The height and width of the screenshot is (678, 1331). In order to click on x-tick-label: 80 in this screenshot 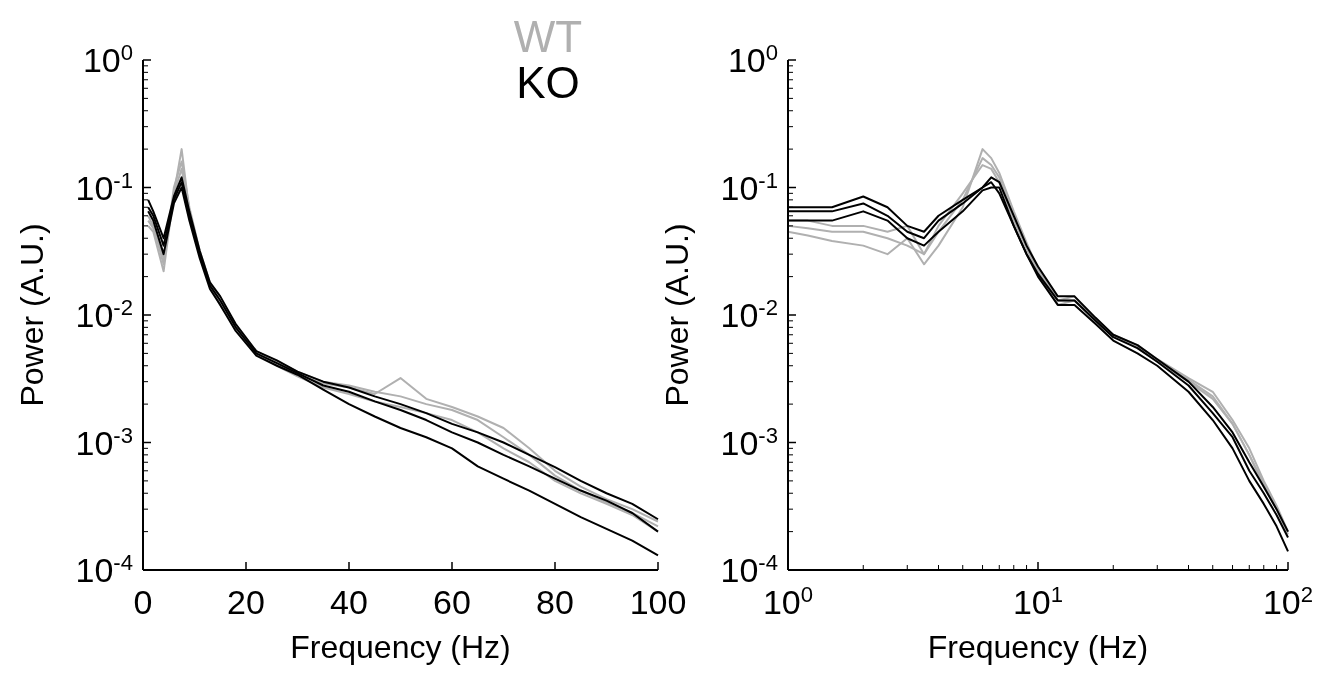, I will do `click(555, 602)`.